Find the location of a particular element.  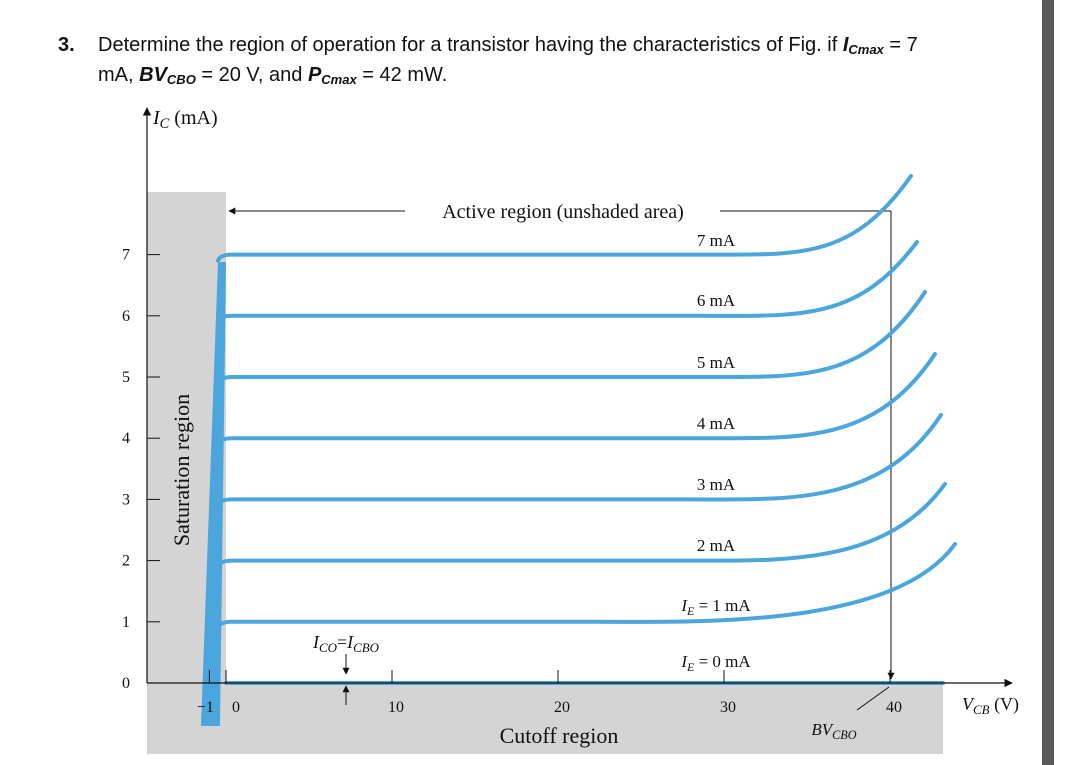

cutoff-region-shade is located at coordinates (545, 718).